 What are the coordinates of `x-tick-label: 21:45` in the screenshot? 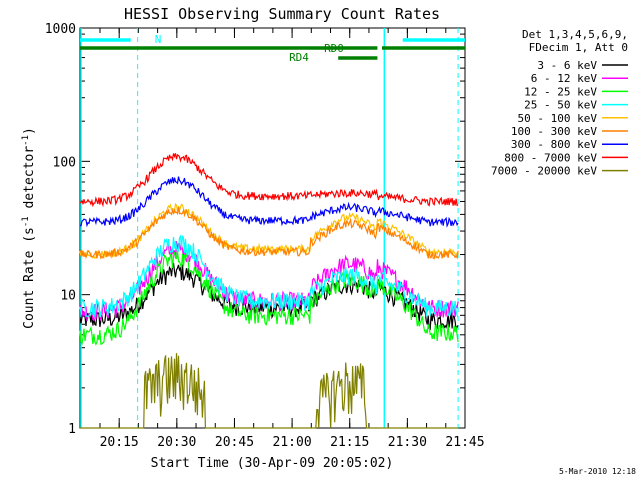 It's located at (464, 442).